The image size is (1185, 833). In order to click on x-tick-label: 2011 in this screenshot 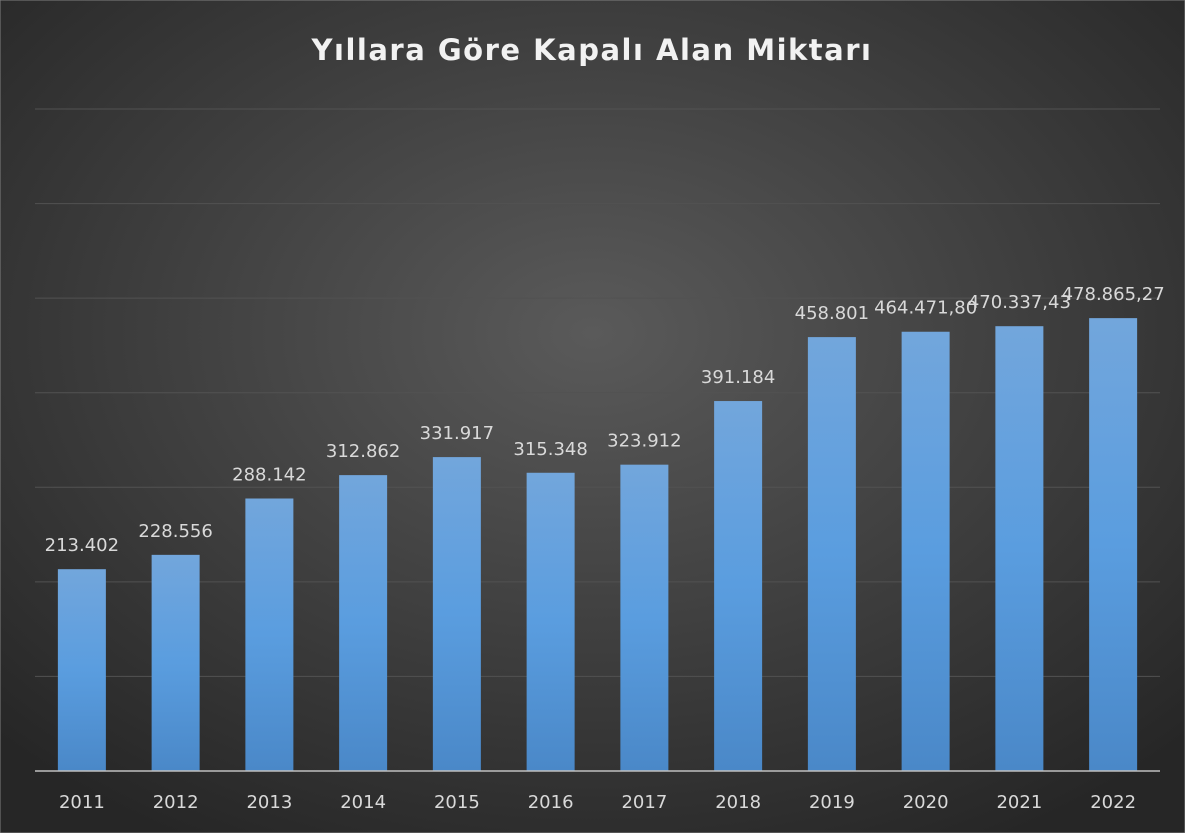, I will do `click(82, 802)`.